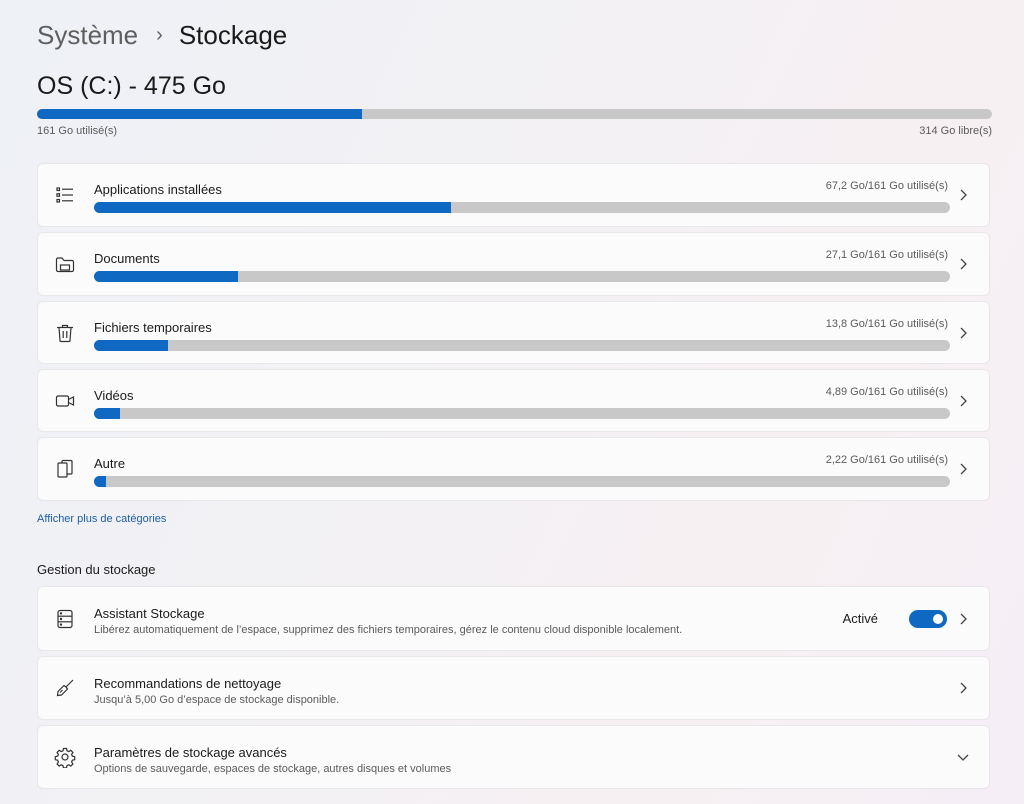  What do you see at coordinates (65, 619) in the screenshot?
I see `storage-drive-icon` at bounding box center [65, 619].